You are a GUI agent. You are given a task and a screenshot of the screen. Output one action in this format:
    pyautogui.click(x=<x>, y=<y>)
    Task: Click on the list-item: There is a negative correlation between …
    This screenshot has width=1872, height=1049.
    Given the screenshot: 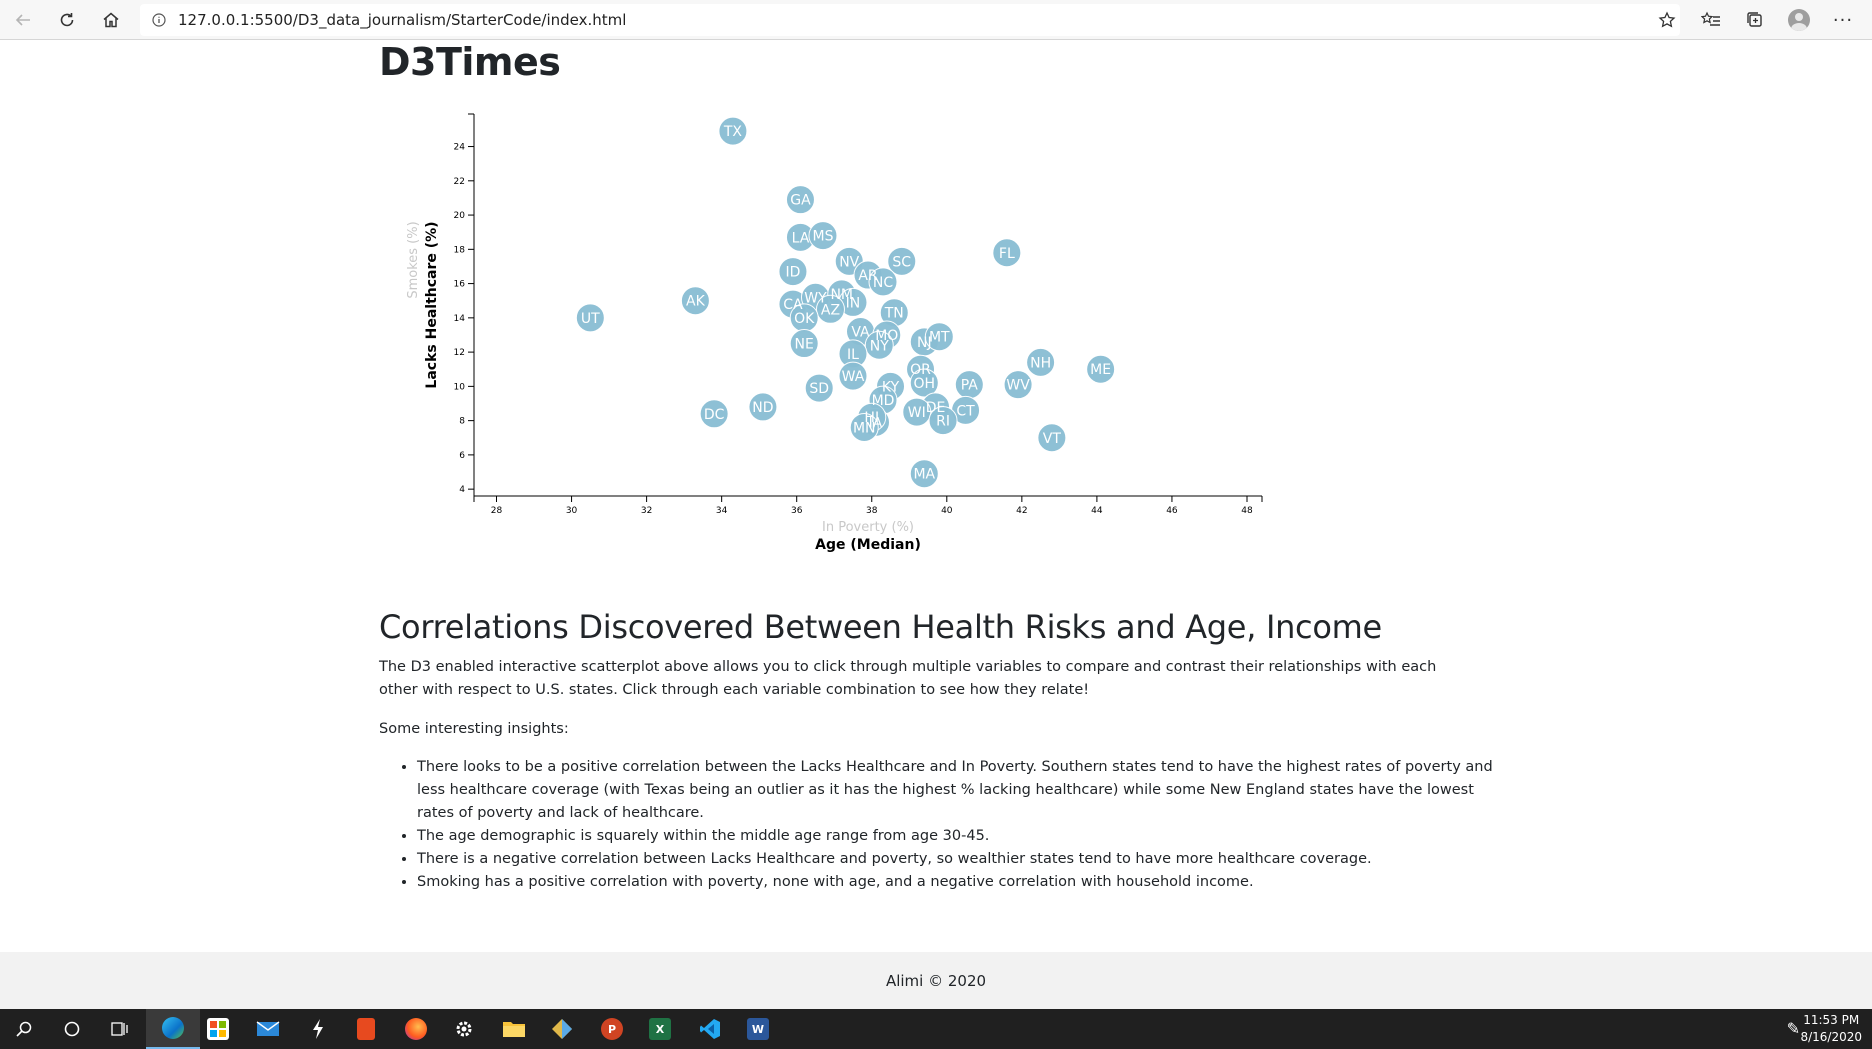 What is the action you would take?
    pyautogui.click(x=957, y=859)
    